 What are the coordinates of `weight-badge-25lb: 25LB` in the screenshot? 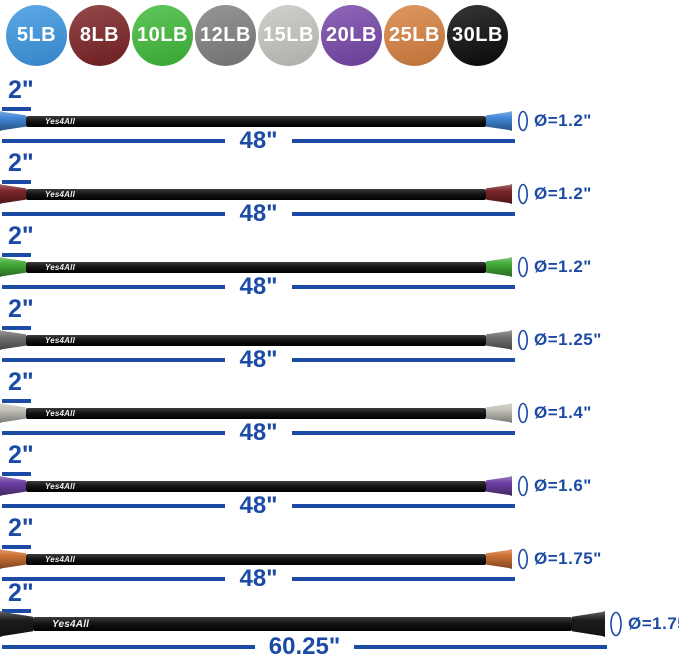 It's located at (414, 35).